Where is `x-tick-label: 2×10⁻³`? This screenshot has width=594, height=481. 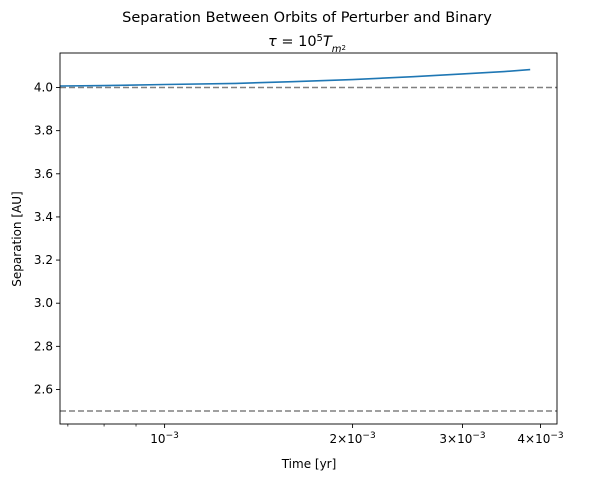
x-tick-label: 2×10⁻³ is located at coordinates (352, 438).